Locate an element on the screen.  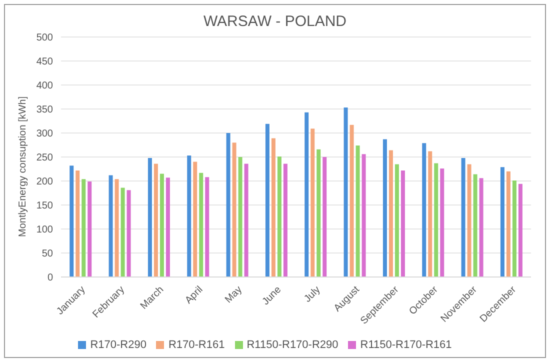
x-tick-label: June is located at coordinates (272, 296).